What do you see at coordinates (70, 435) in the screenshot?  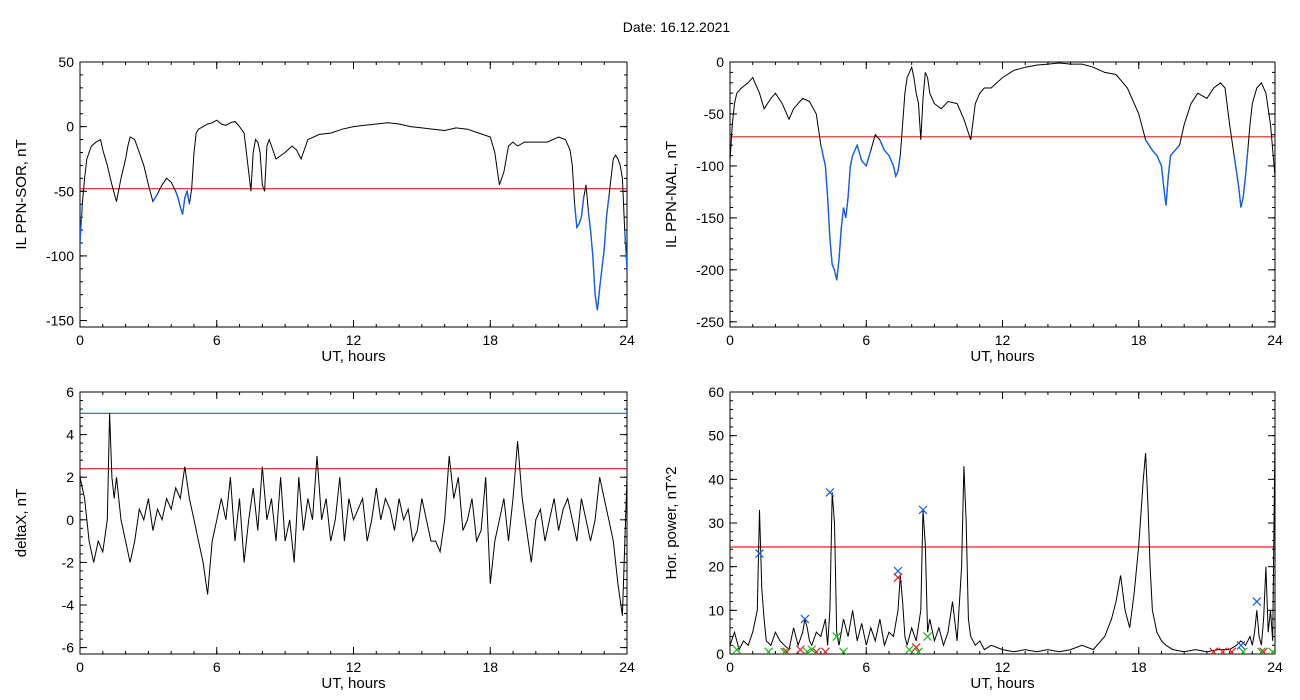 I see `y-tick-label: 4` at bounding box center [70, 435].